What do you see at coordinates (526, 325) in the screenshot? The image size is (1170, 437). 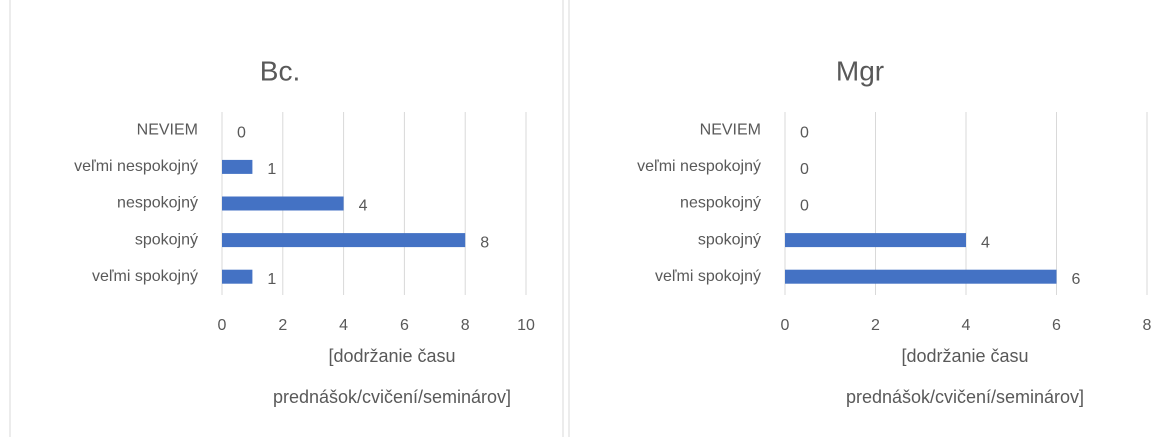 I see `x-tick-label: 10` at bounding box center [526, 325].